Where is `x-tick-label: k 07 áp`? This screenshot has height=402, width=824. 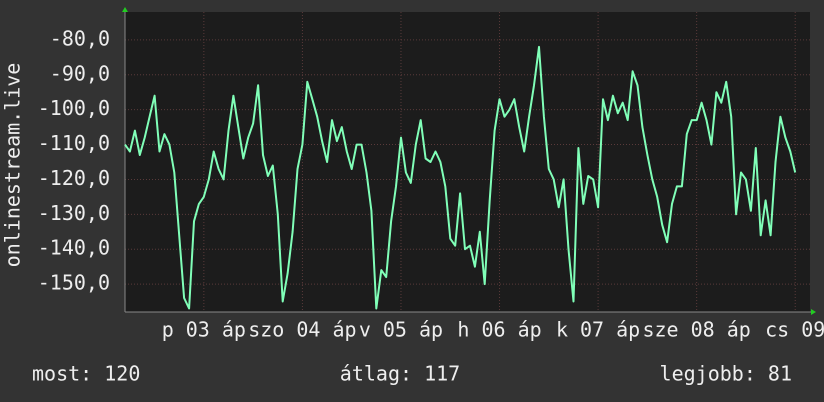
x-tick-label: k 07 áp is located at coordinates (598, 330).